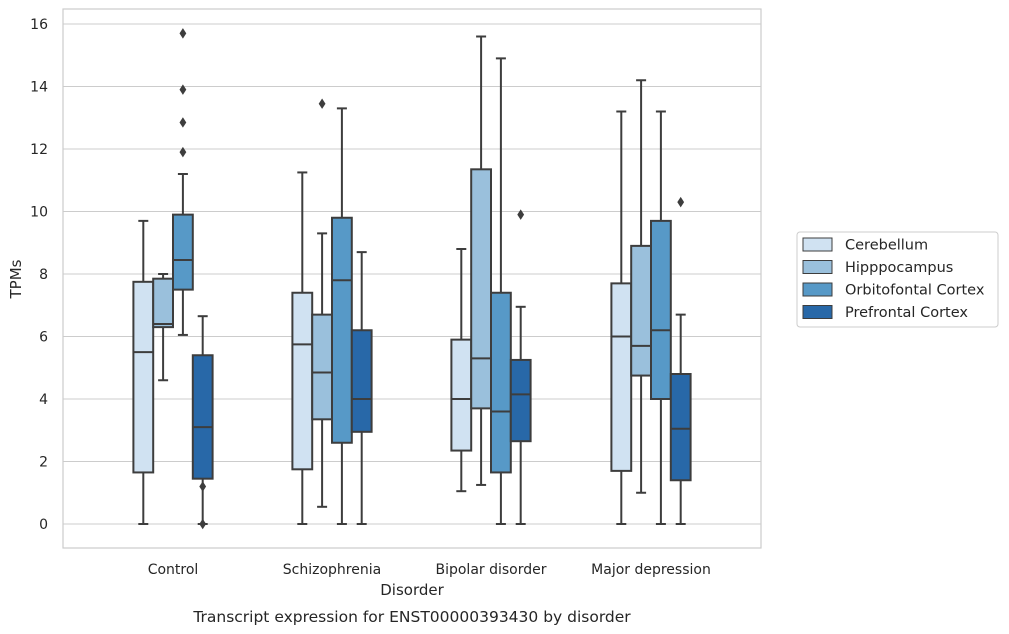  I want to click on y-tick-label: 10, so click(39, 213).